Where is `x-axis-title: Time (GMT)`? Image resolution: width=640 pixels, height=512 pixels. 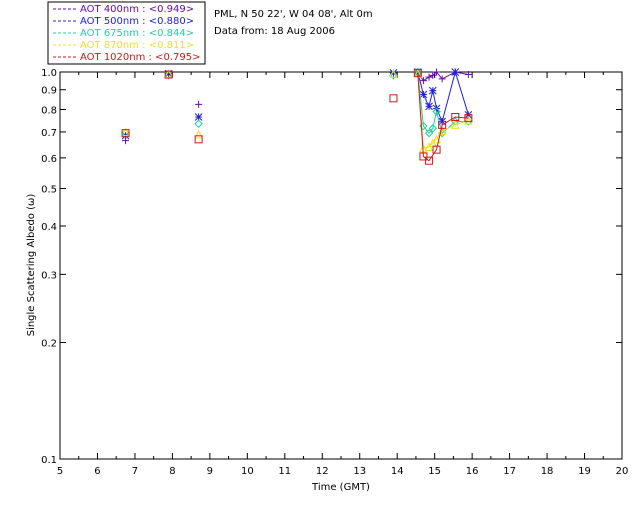
x-axis-title: Time (GMT) is located at coordinates (340, 487).